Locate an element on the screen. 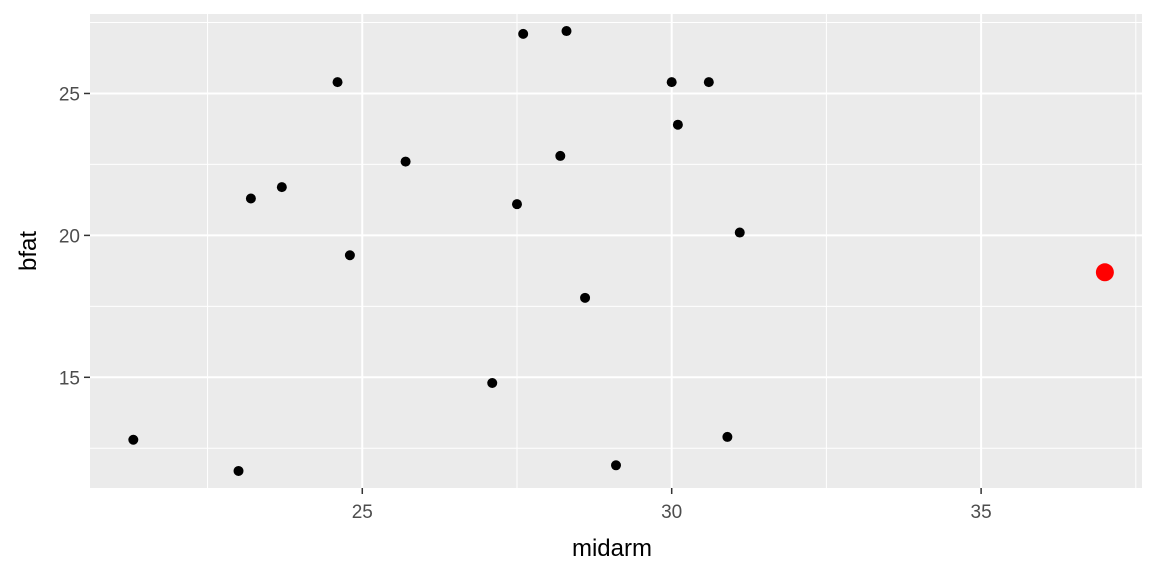 This screenshot has height=576, width=1152. x-axis-title: midarm is located at coordinates (612, 548).